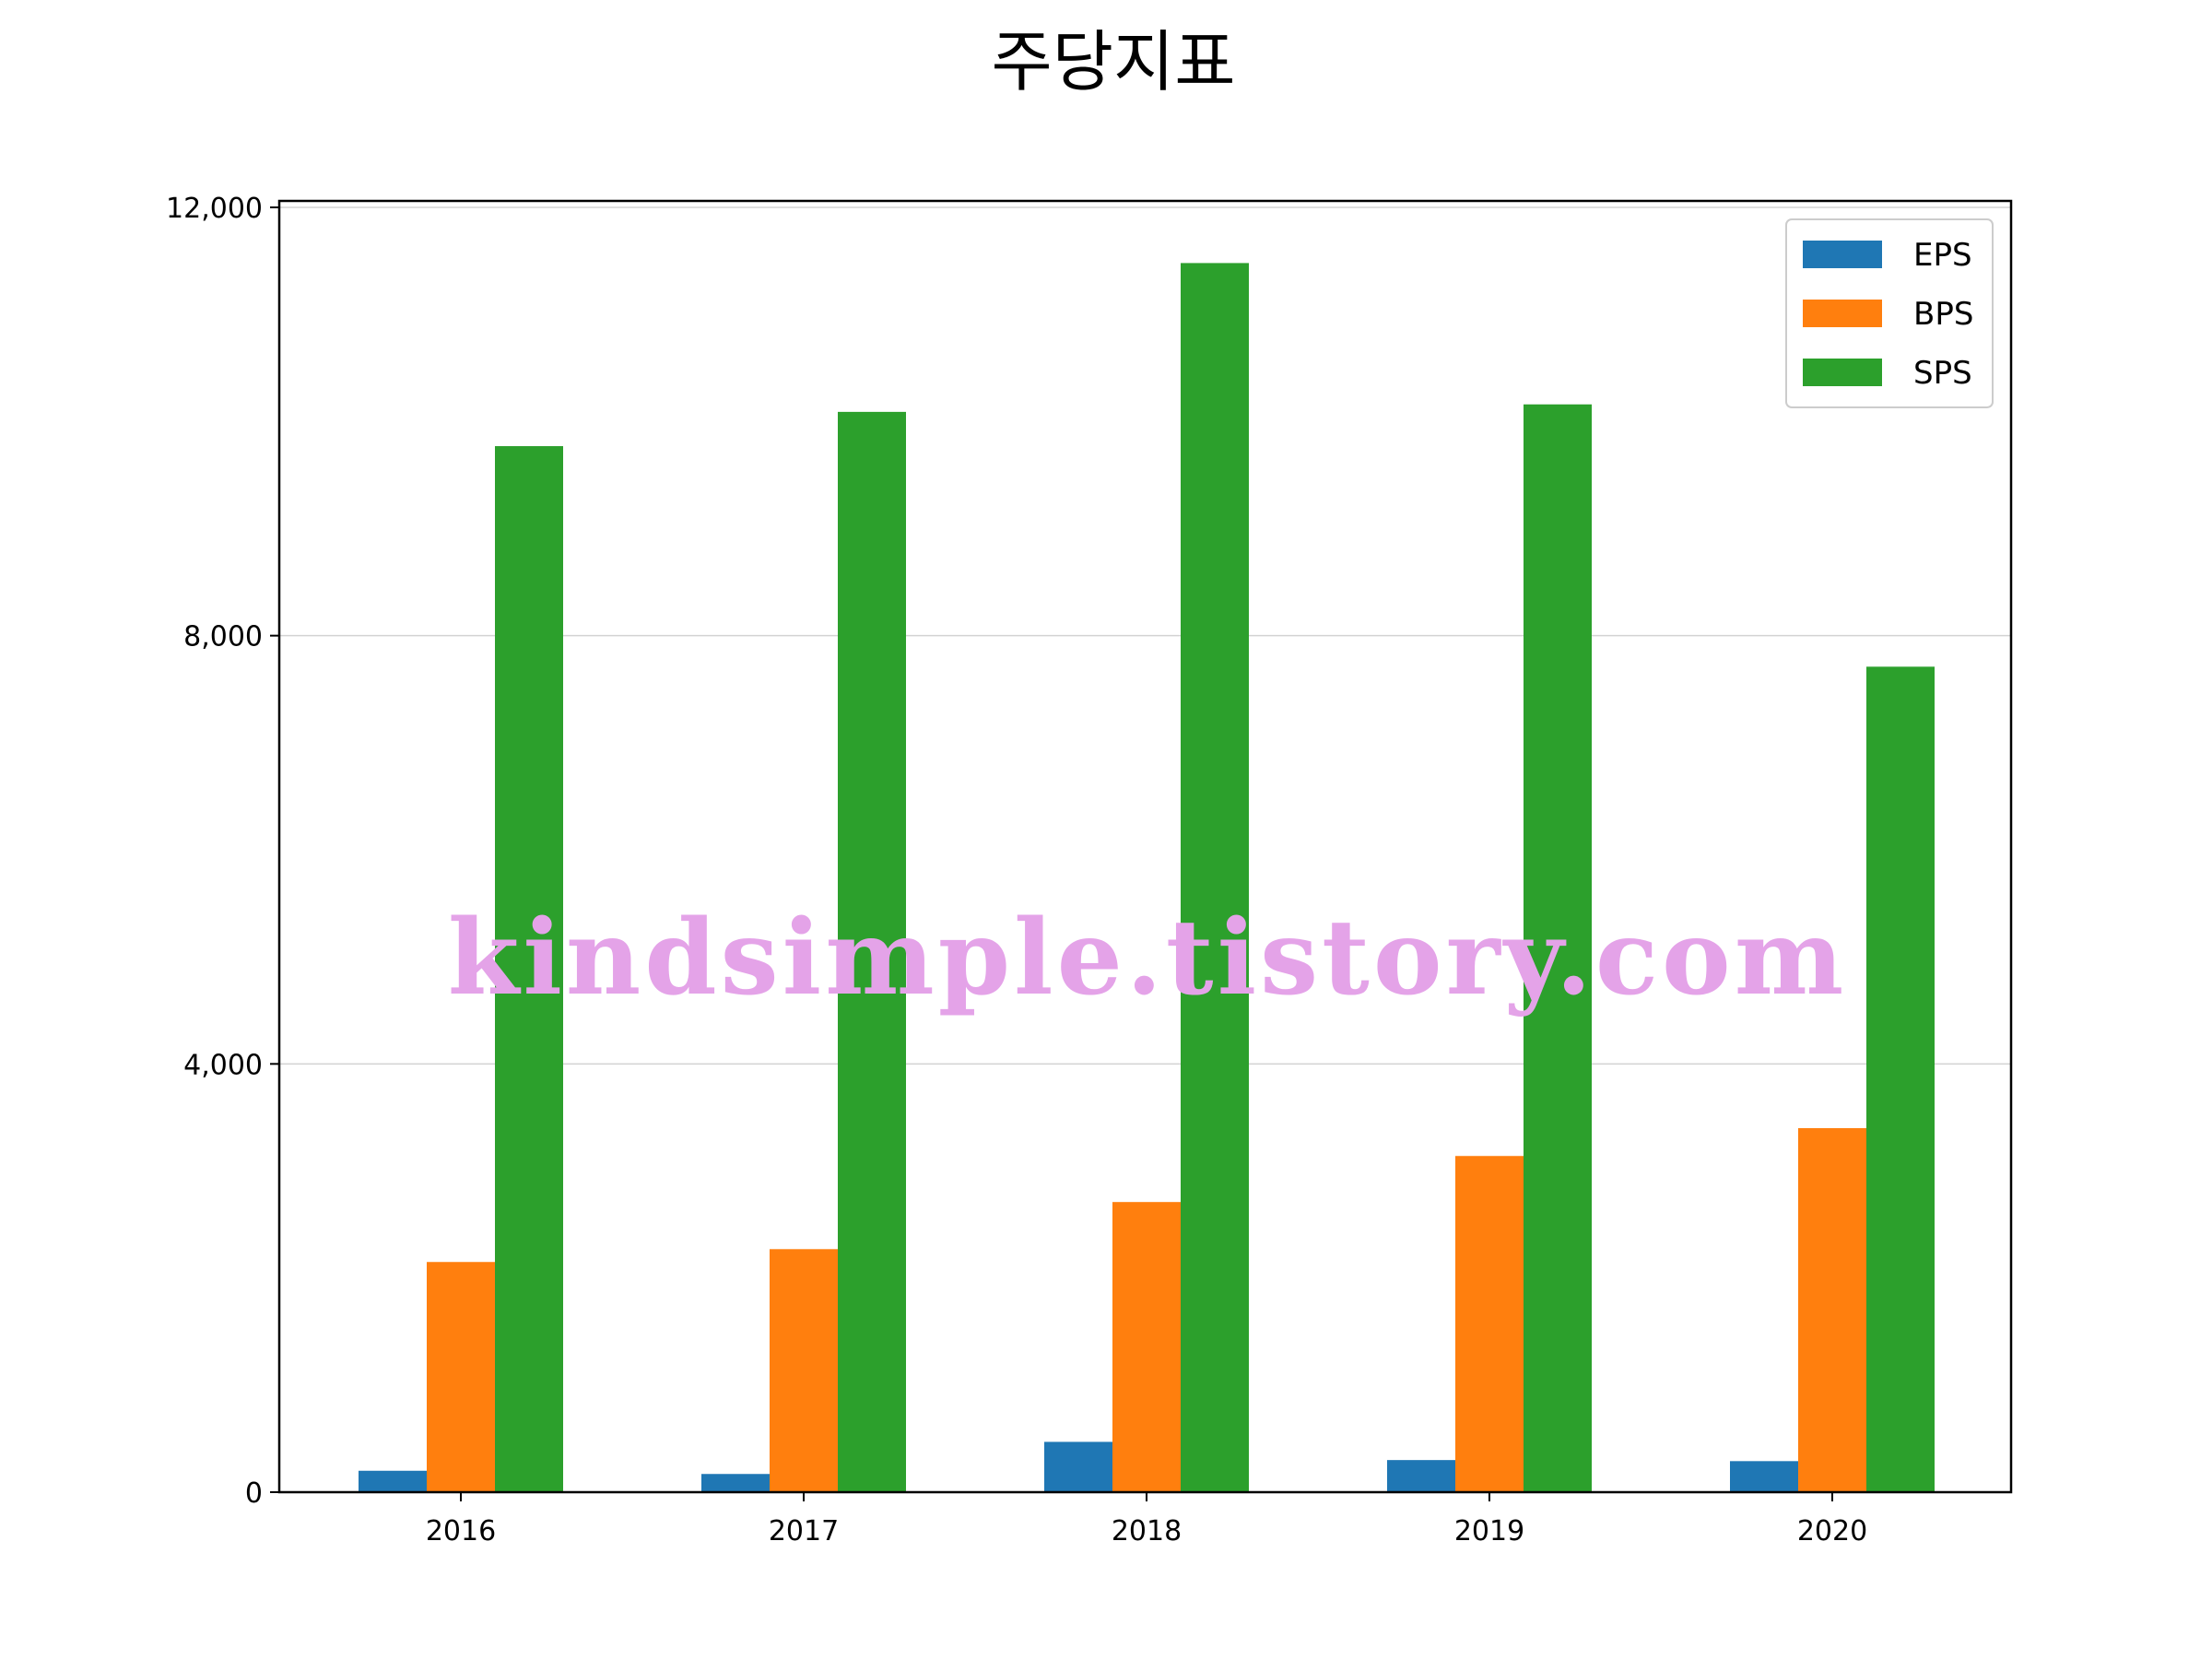  What do you see at coordinates (1842, 372) in the screenshot?
I see `legend-swatch-sps` at bounding box center [1842, 372].